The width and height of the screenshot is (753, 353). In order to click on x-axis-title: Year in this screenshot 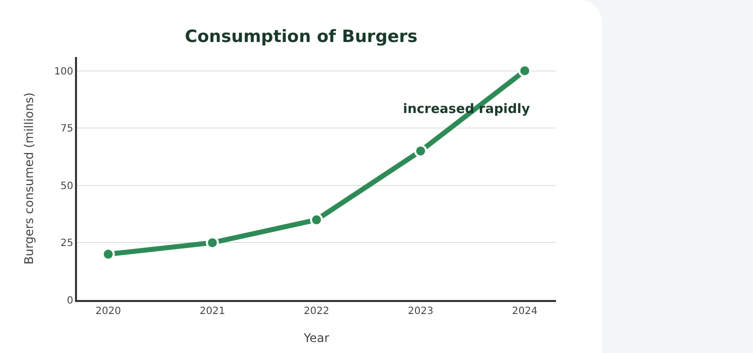, I will do `click(316, 338)`.